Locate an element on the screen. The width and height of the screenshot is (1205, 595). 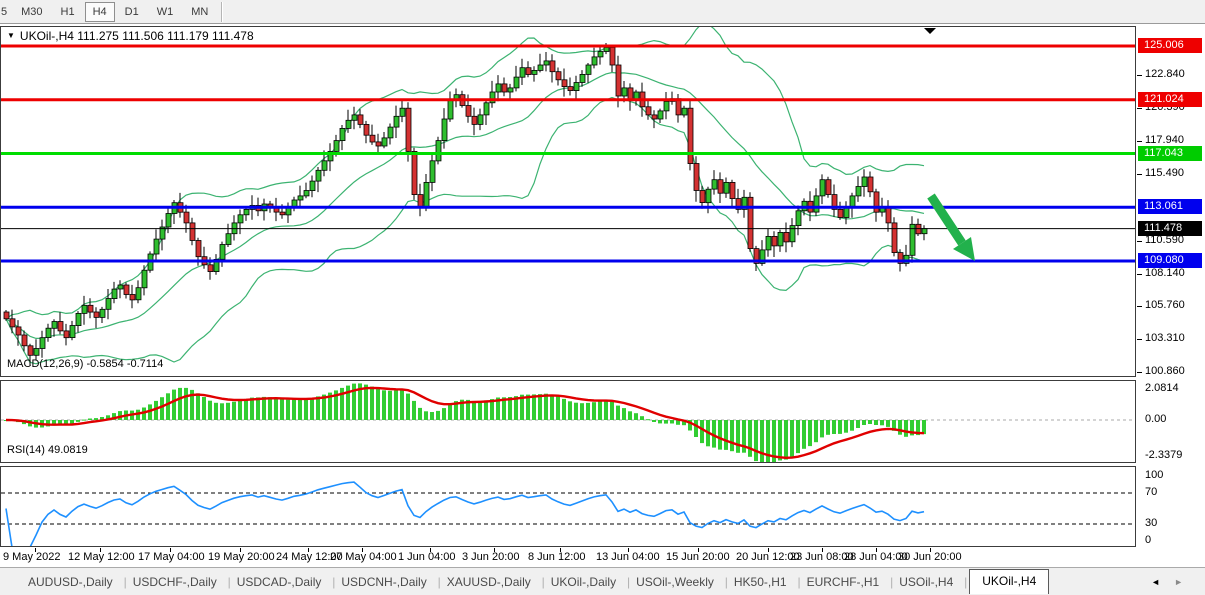
chart-tab-hk50-h1: HK50-,H1 is located at coordinates (762, 582).